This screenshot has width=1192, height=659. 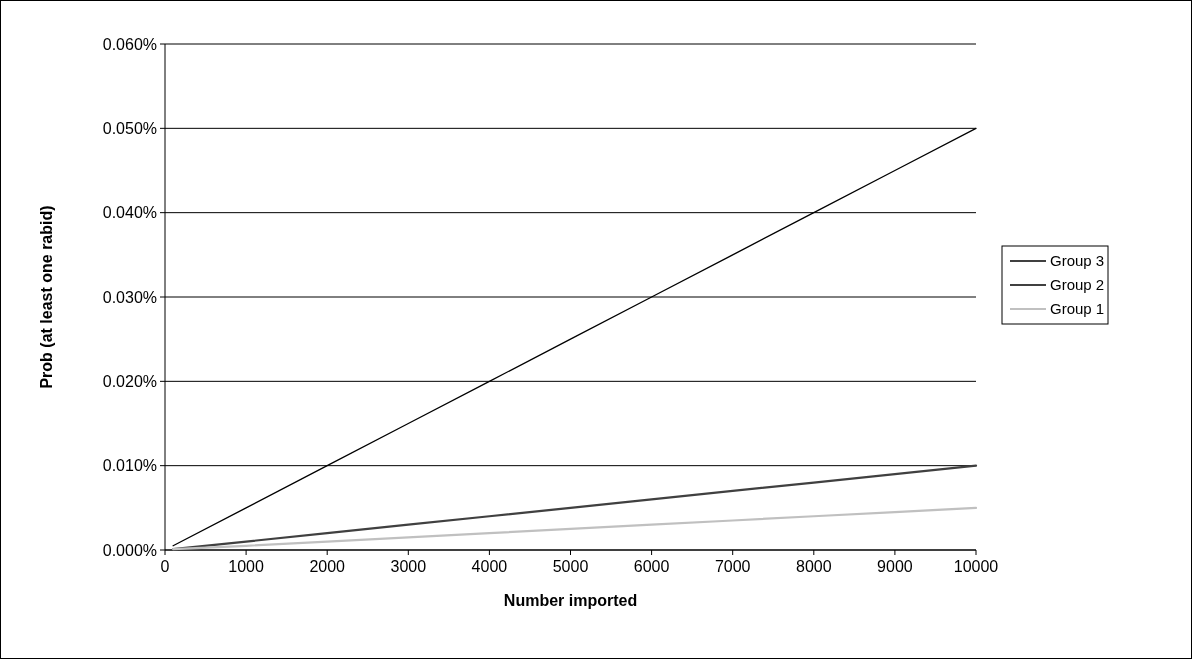 I want to click on y-tick-label: 0.050%, so click(x=129, y=128).